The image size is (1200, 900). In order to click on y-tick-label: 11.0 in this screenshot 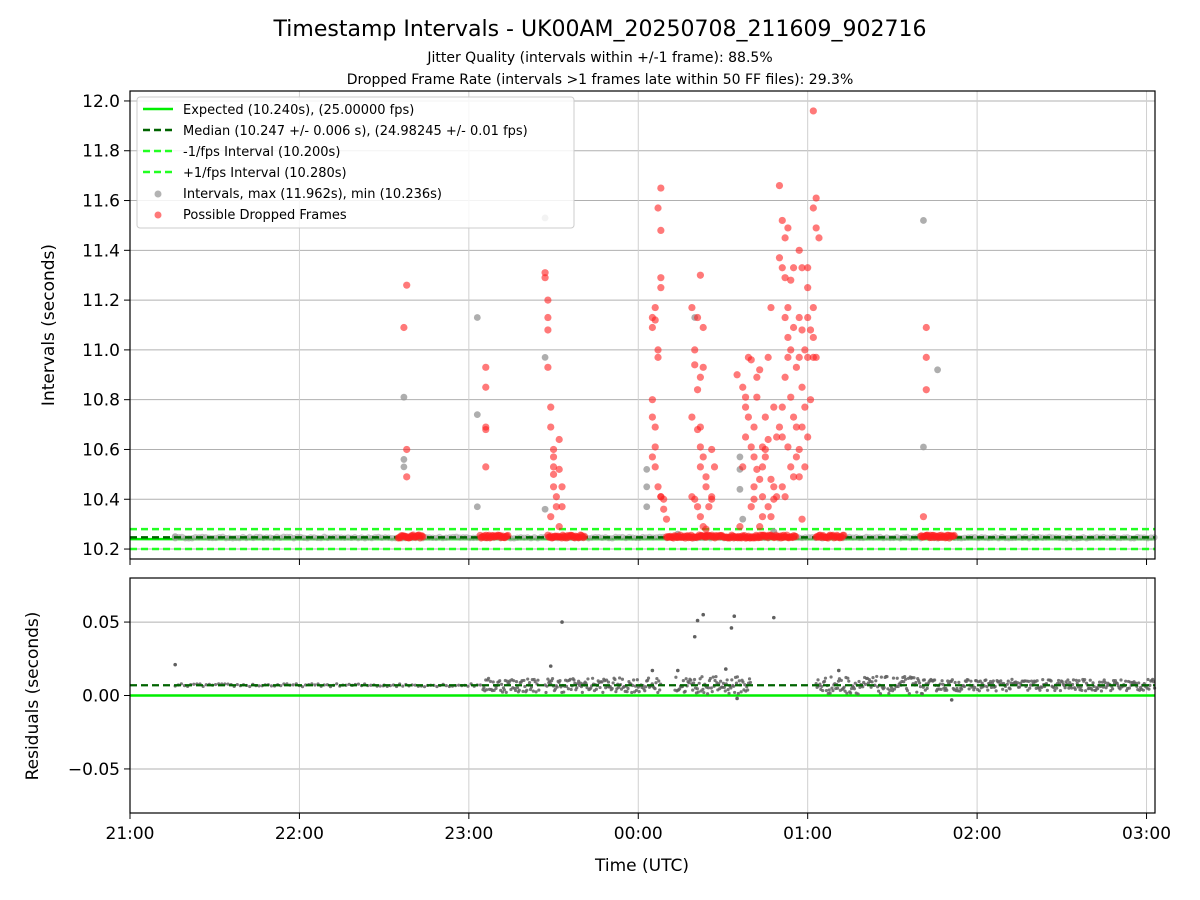, I will do `click(101, 351)`.